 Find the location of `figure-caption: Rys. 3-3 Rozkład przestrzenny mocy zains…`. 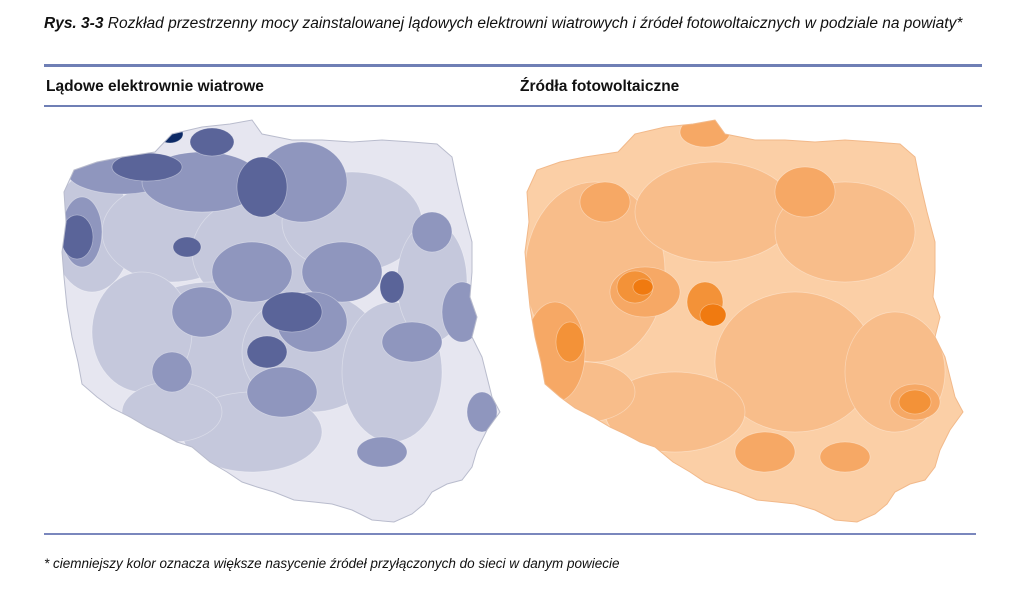

figure-caption: Rys. 3-3 Rozkład przestrzenny mocy zains… is located at coordinates (516, 24).